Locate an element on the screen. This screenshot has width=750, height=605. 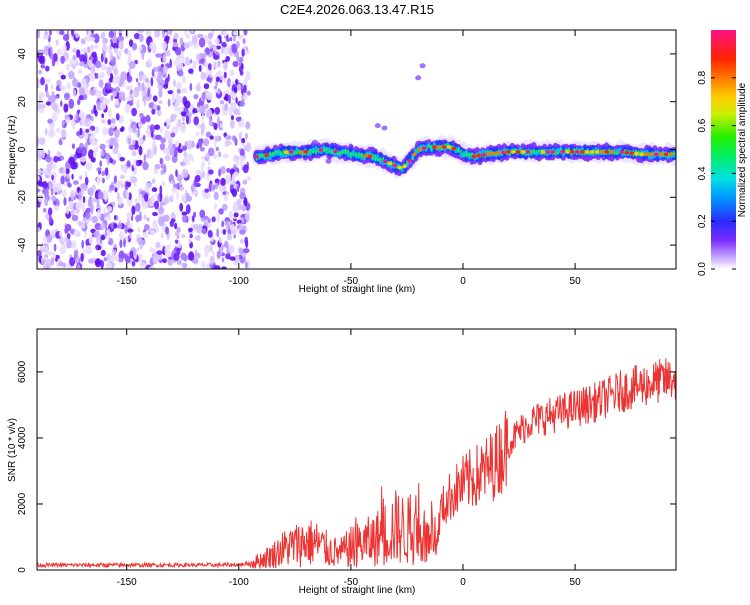
spectrogram-x-tick-label: 0 is located at coordinates (463, 281).